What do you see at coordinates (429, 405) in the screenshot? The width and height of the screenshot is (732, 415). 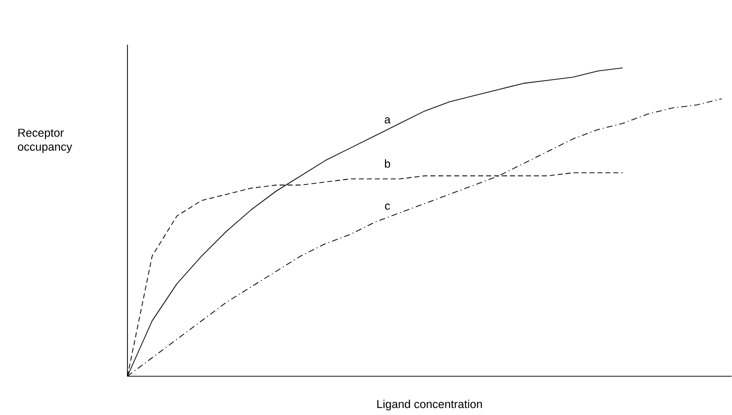 I see `x-axis-title: Ligand concentration` at bounding box center [429, 405].